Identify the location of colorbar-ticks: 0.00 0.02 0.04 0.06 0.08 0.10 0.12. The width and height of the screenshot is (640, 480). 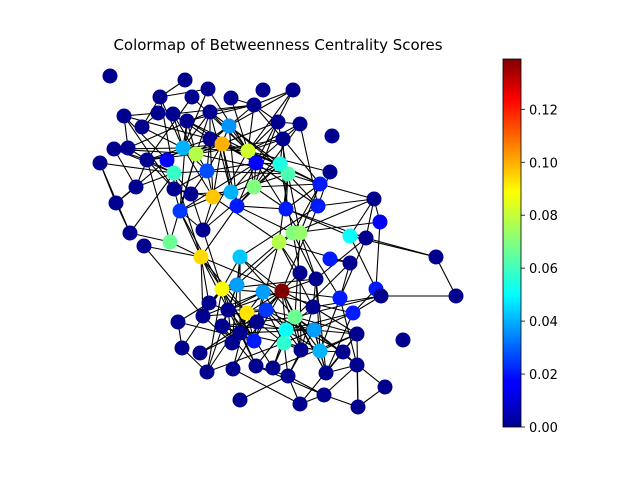
(539, 269).